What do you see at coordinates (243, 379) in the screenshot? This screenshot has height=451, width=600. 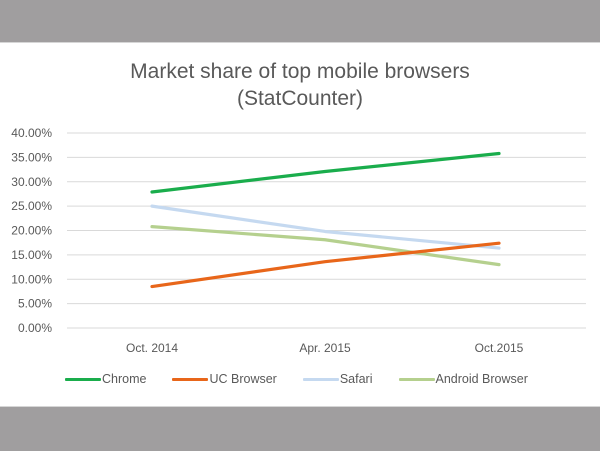 I see `legend-label: UC Browser` at bounding box center [243, 379].